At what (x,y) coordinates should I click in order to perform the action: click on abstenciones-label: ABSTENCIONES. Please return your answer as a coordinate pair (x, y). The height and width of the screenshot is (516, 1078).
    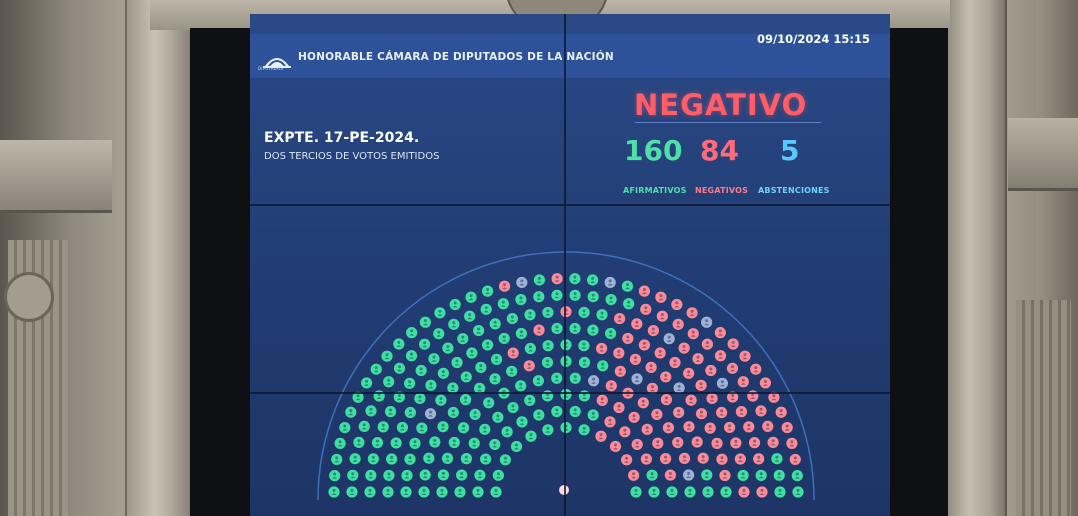
    Looking at the image, I should click on (794, 190).